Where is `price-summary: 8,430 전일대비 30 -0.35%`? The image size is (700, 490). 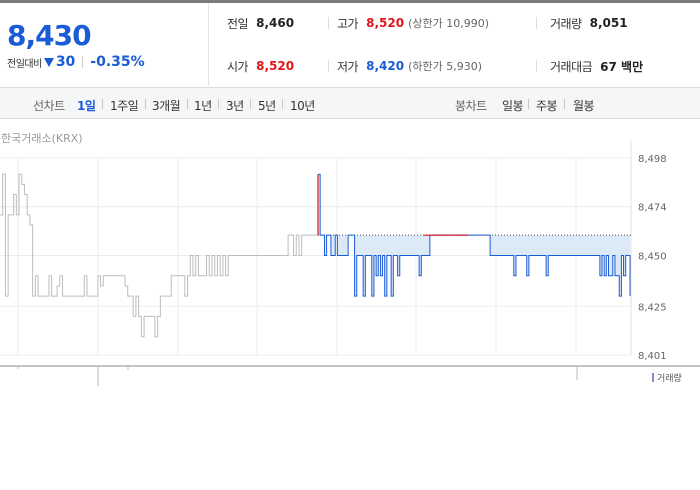 price-summary: 8,430 전일대비 30 -0.35% is located at coordinates (104, 44).